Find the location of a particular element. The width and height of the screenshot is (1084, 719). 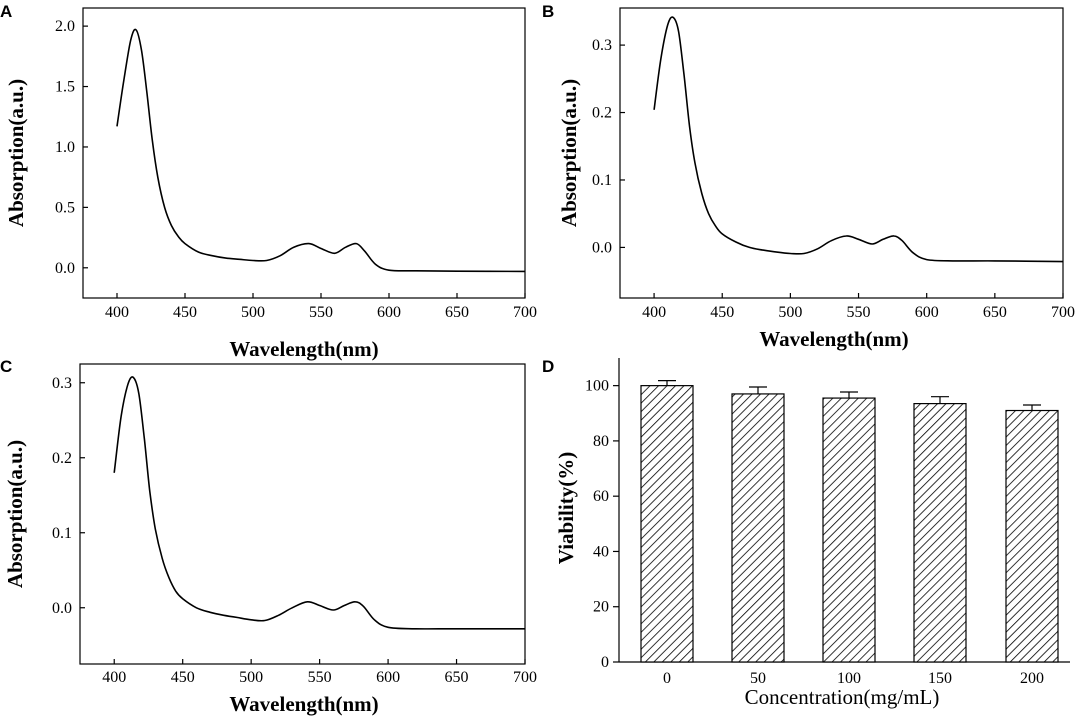

x-category-label: 200 is located at coordinates (1032, 678).